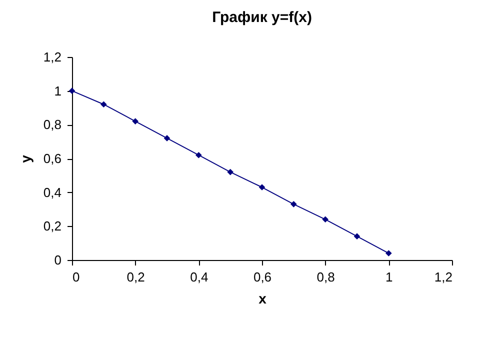 The image size is (480, 357). Describe the element at coordinates (58, 90) in the screenshot. I see `y-tick-label: 1` at that location.